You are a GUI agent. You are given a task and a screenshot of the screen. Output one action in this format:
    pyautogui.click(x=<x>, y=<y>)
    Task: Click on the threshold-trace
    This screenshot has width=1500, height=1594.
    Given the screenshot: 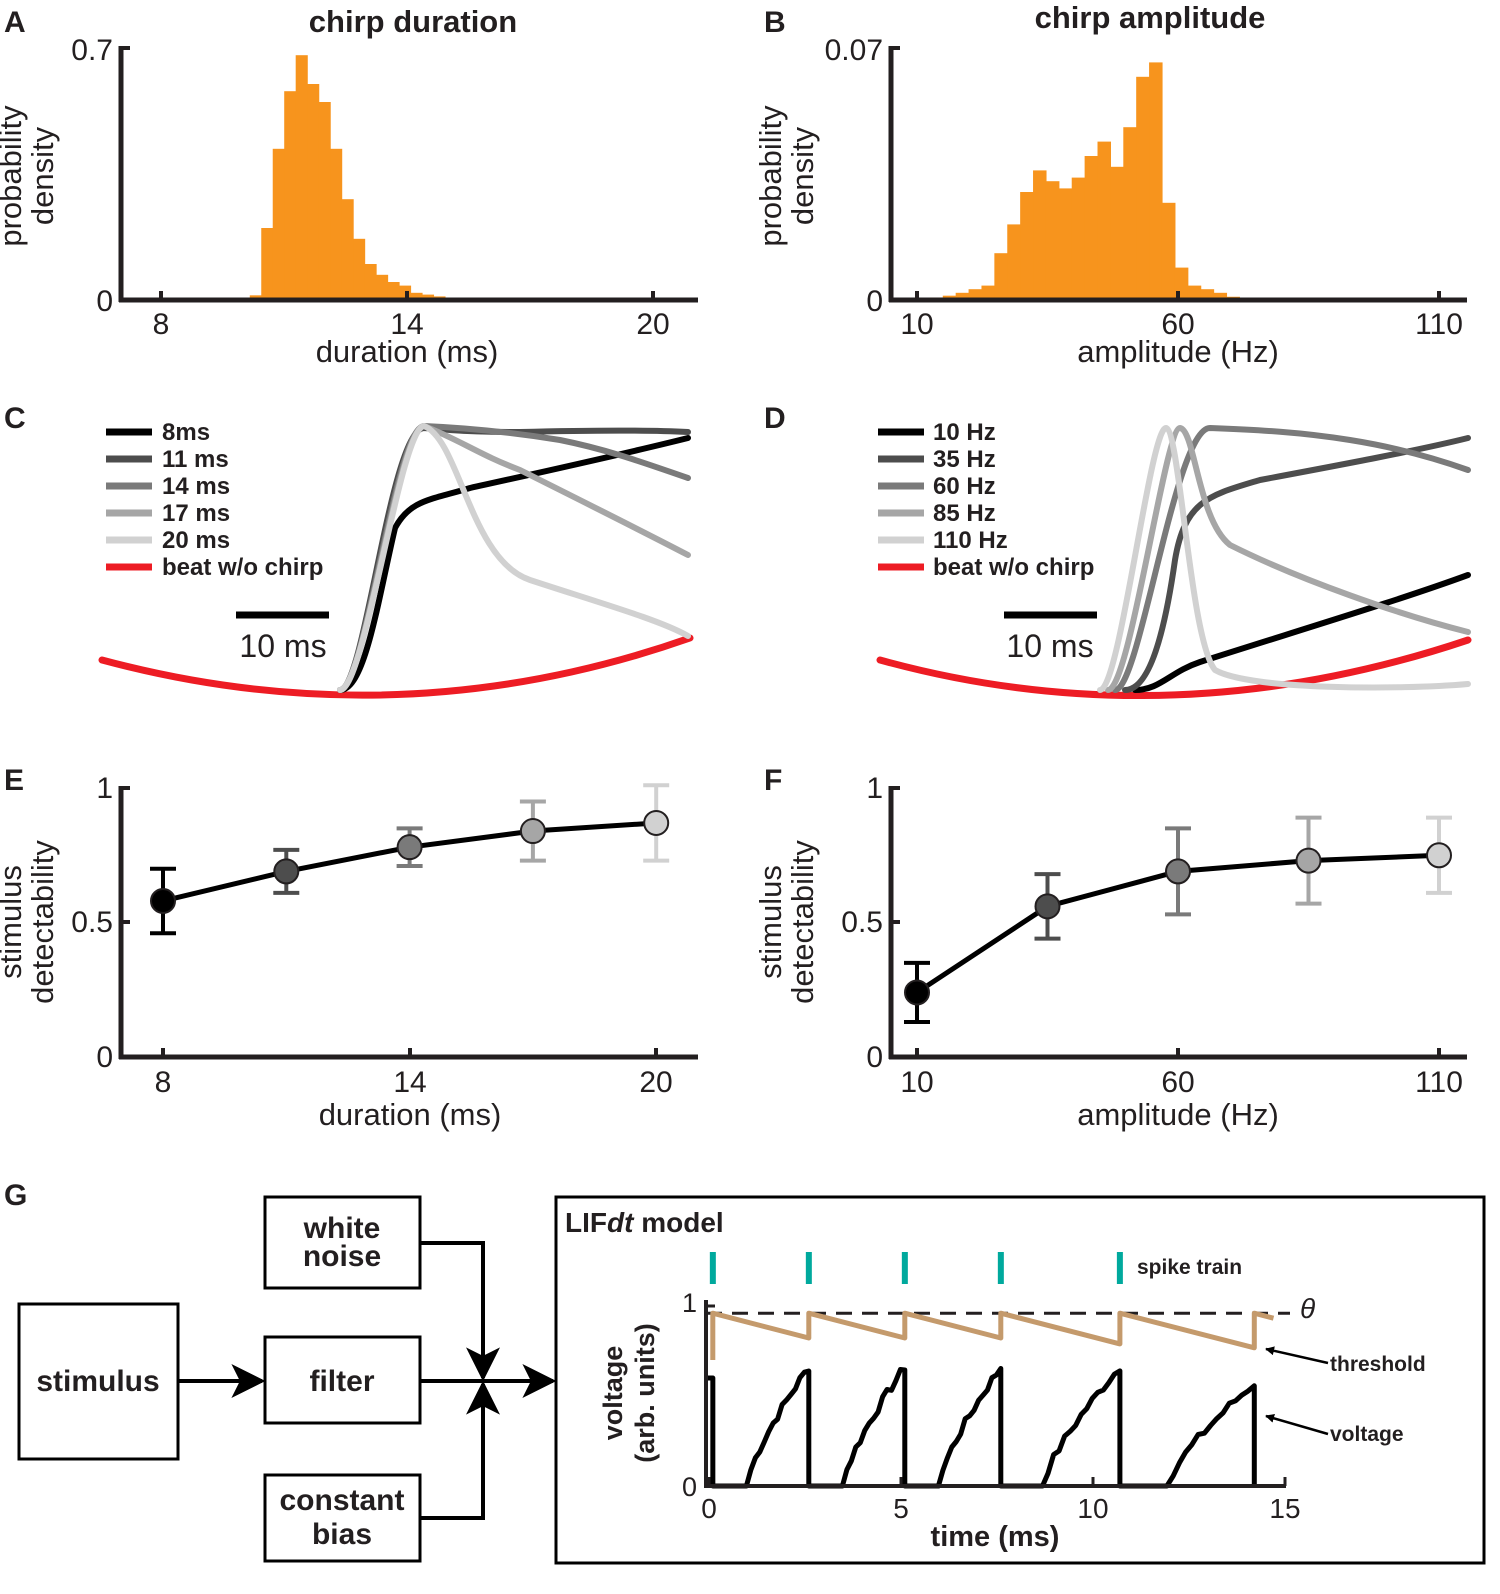 What is the action you would take?
    pyautogui.click(x=992, y=1335)
    